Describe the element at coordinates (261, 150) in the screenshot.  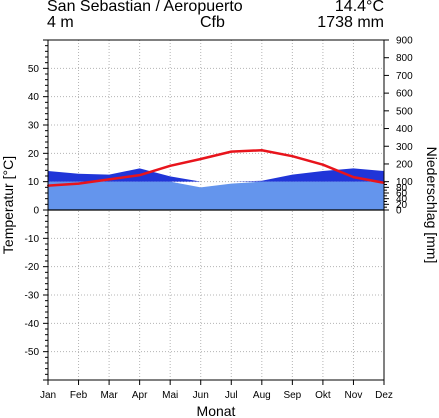
I see `temperature-point-Aug` at that location.